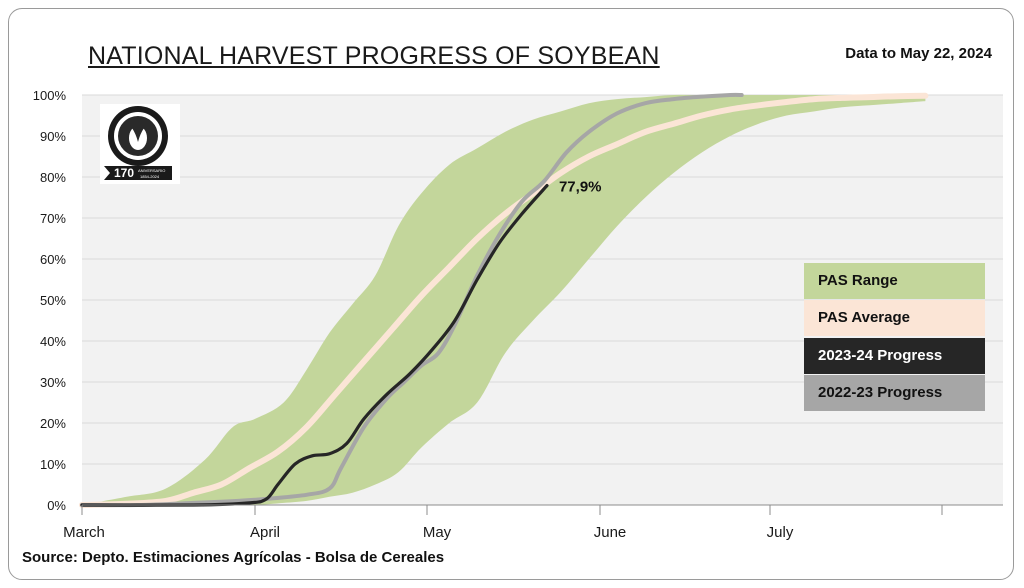  What do you see at coordinates (150, 176) in the screenshot?
I see `logo-span: 1854-2024` at bounding box center [150, 176].